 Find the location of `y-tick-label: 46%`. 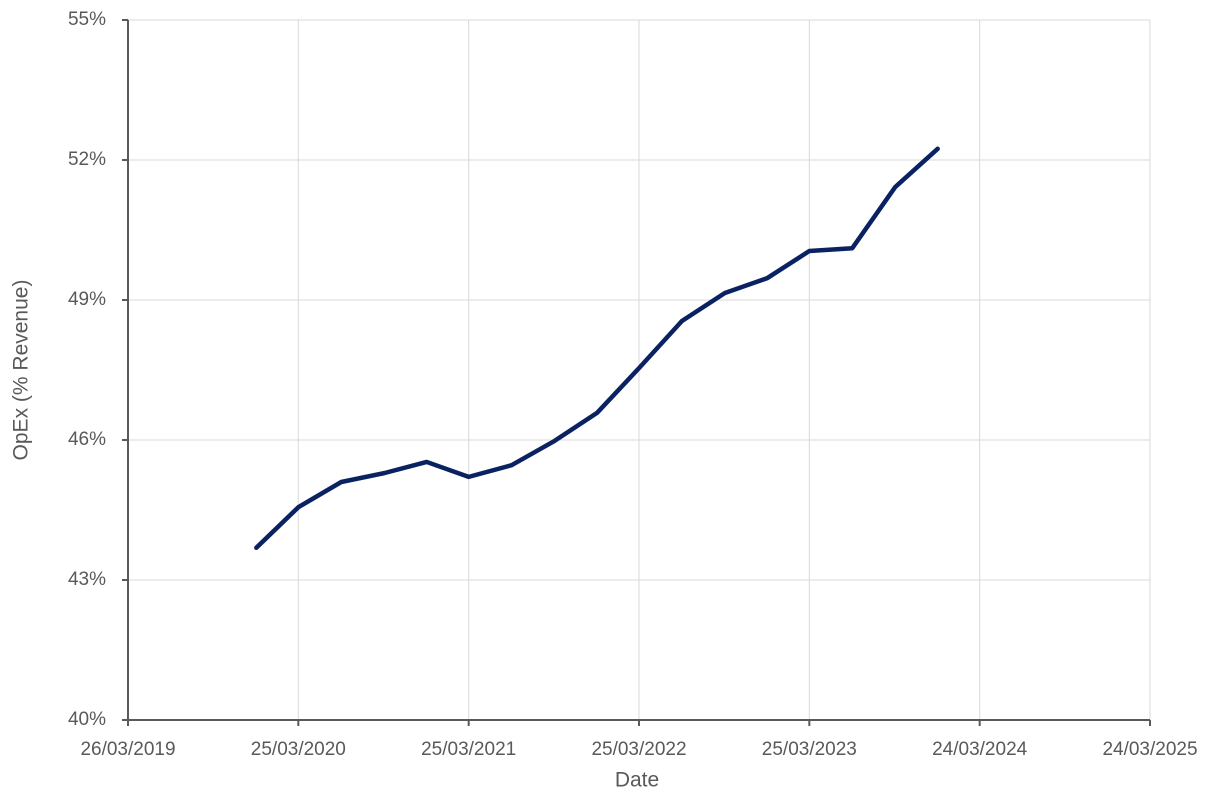

y-tick-label: 46% is located at coordinates (87, 439).